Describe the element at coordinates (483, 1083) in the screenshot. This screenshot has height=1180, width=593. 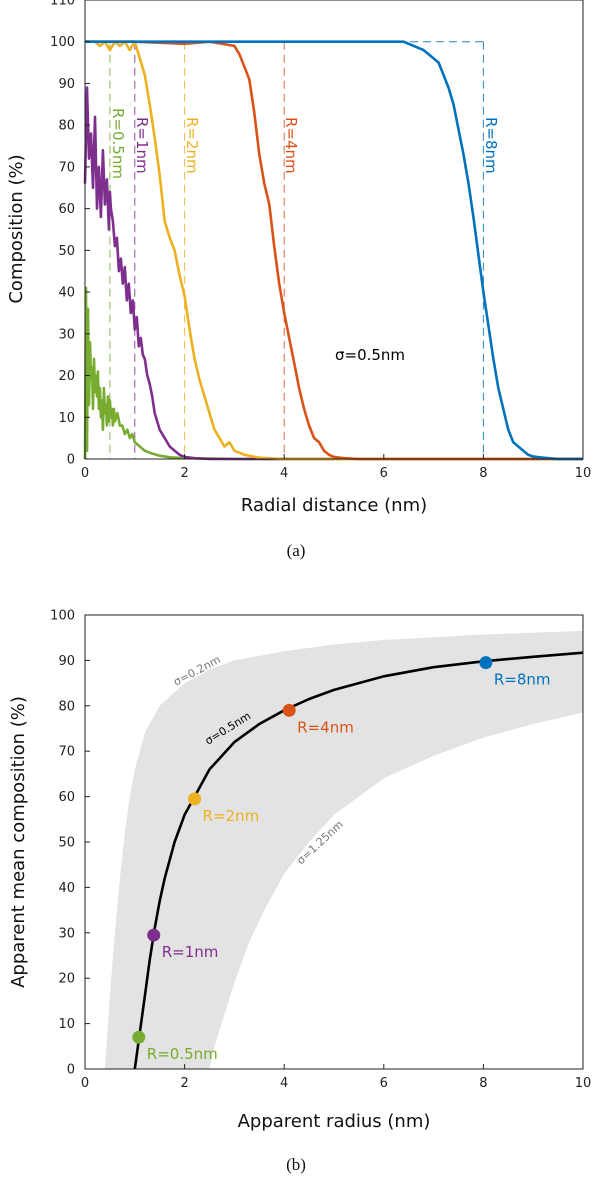
I see `panel1-xtick-label: 8` at that location.